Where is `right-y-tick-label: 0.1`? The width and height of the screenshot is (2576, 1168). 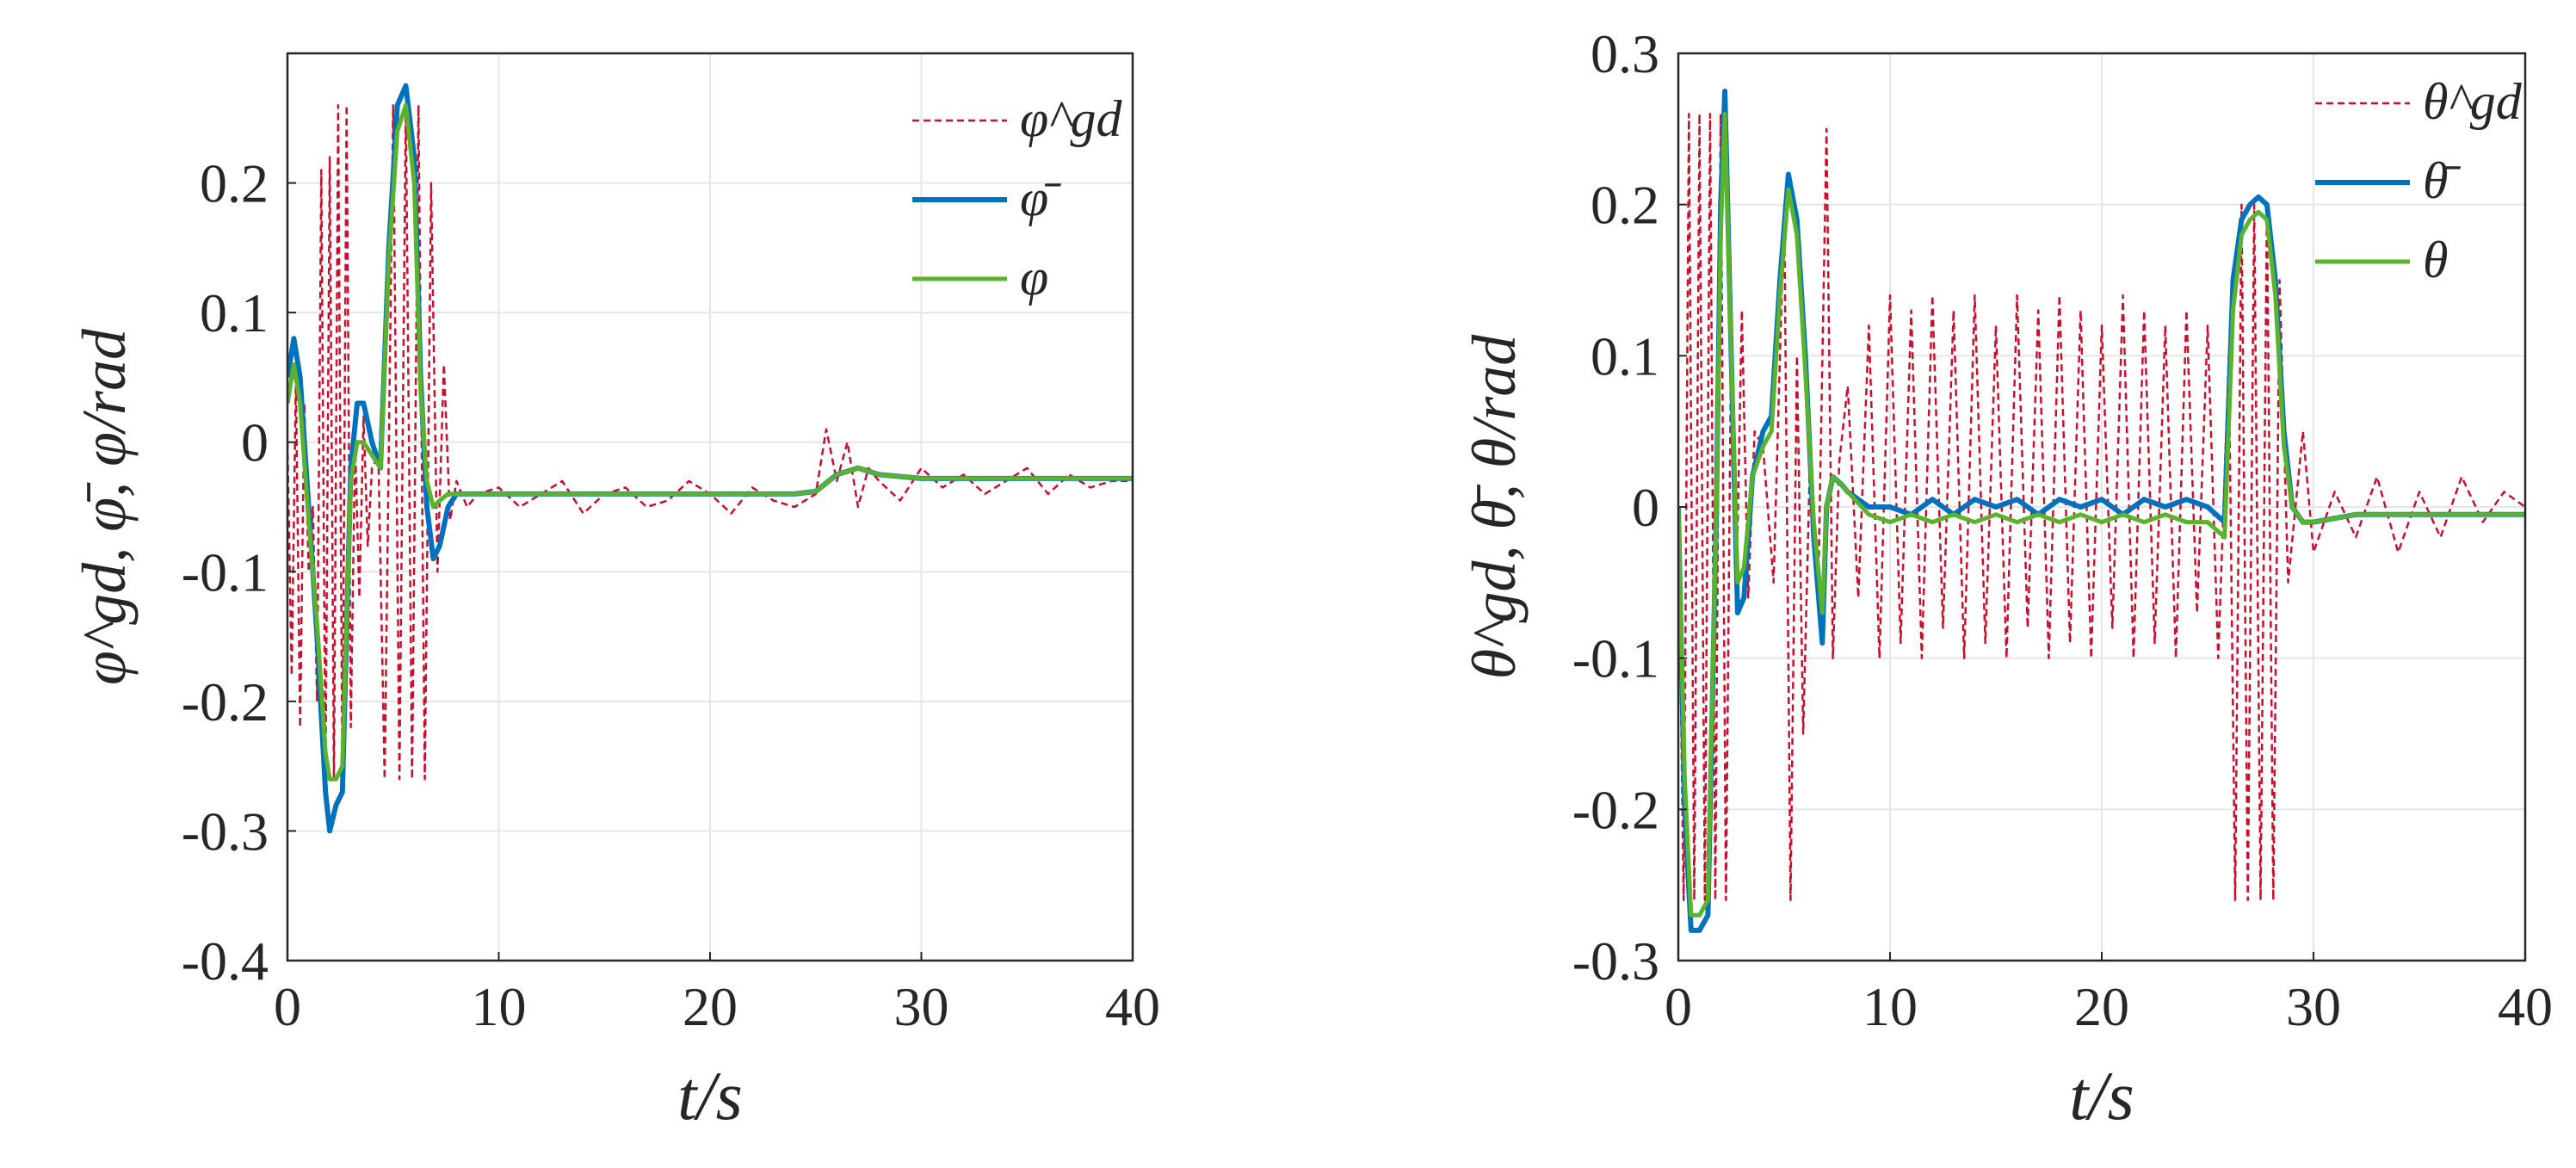
right-y-tick-label: 0.1 is located at coordinates (1625, 355).